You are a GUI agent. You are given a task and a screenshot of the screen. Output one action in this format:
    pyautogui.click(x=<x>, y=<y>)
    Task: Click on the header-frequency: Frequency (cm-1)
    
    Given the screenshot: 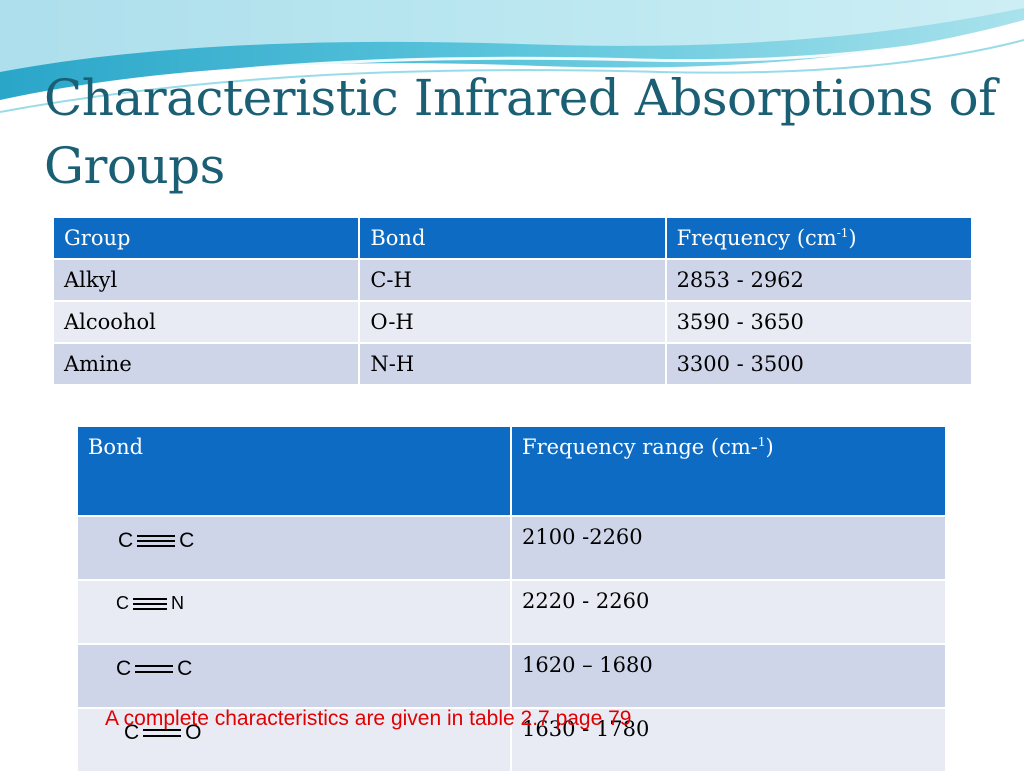 What is the action you would take?
    pyautogui.click(x=819, y=238)
    